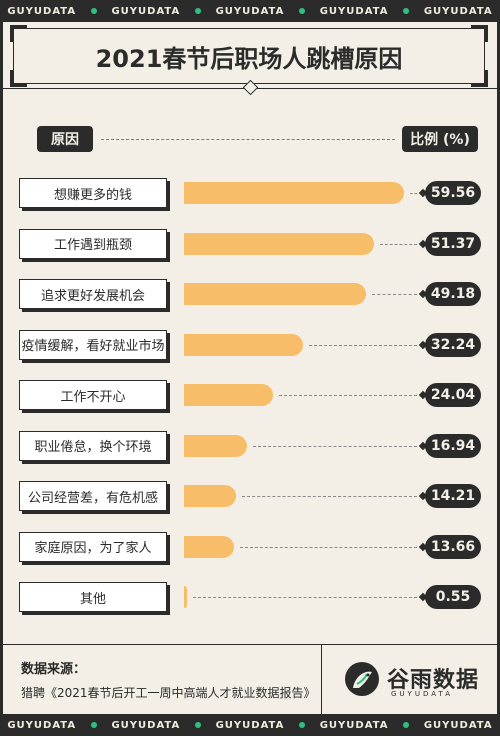 This screenshot has width=500, height=736. I want to click on chart-row: 追求更好发展机会 49.18, so click(250, 296).